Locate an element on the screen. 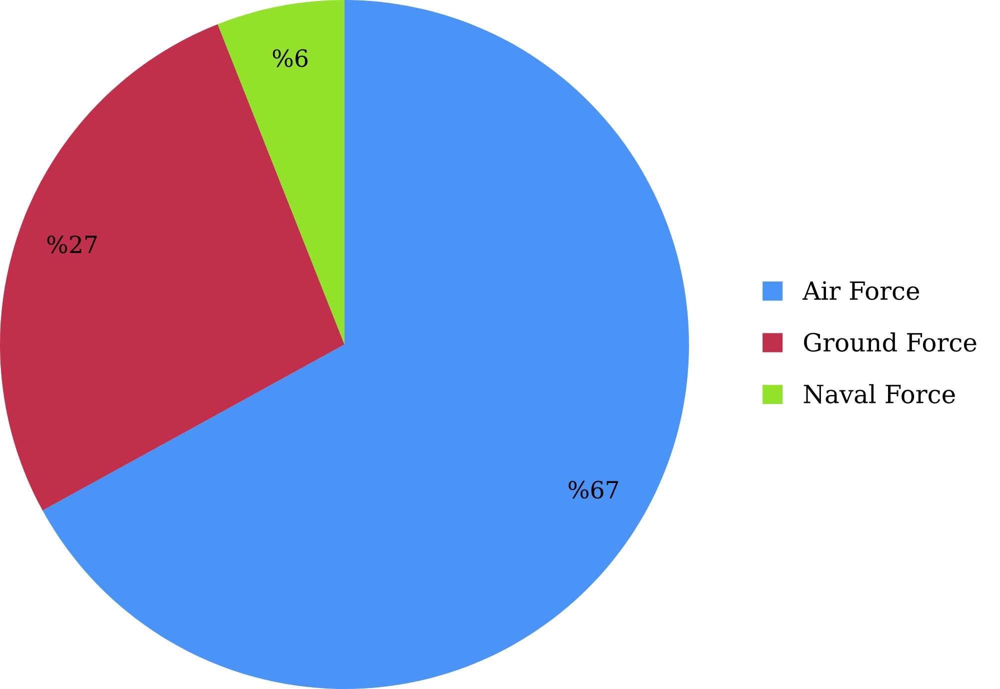 This screenshot has height=689, width=1000. legend-label: Ground Force is located at coordinates (890, 342).